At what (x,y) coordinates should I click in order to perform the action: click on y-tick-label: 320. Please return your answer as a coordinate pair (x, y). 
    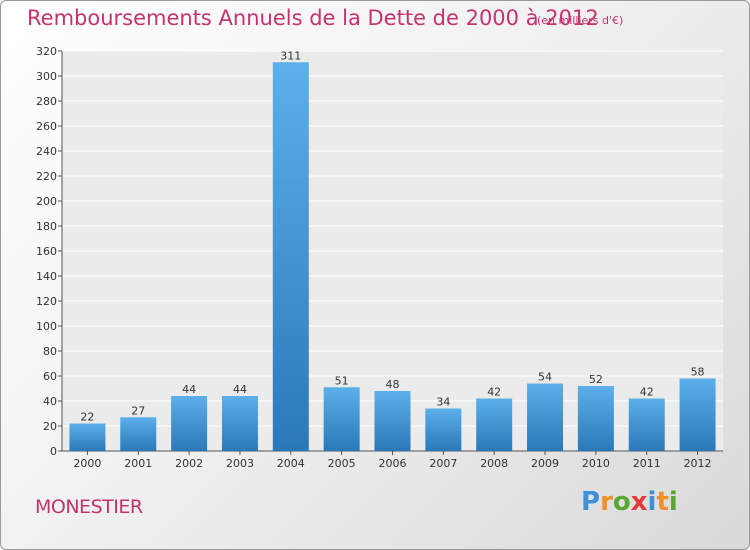
    Looking at the image, I should click on (46, 51).